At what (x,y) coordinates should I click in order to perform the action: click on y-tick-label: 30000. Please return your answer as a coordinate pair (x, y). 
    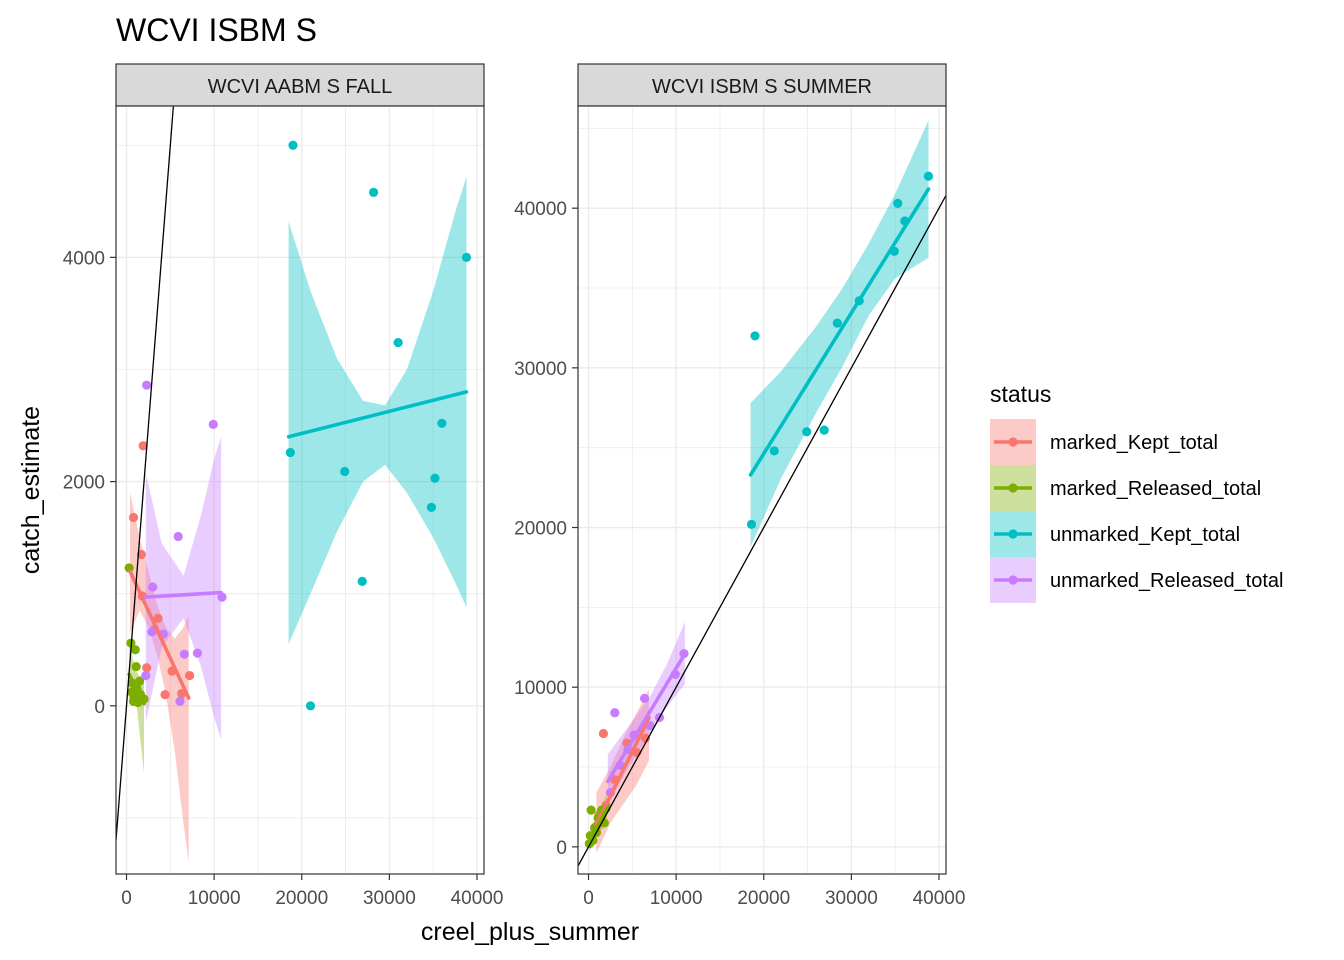
    Looking at the image, I should click on (540, 369).